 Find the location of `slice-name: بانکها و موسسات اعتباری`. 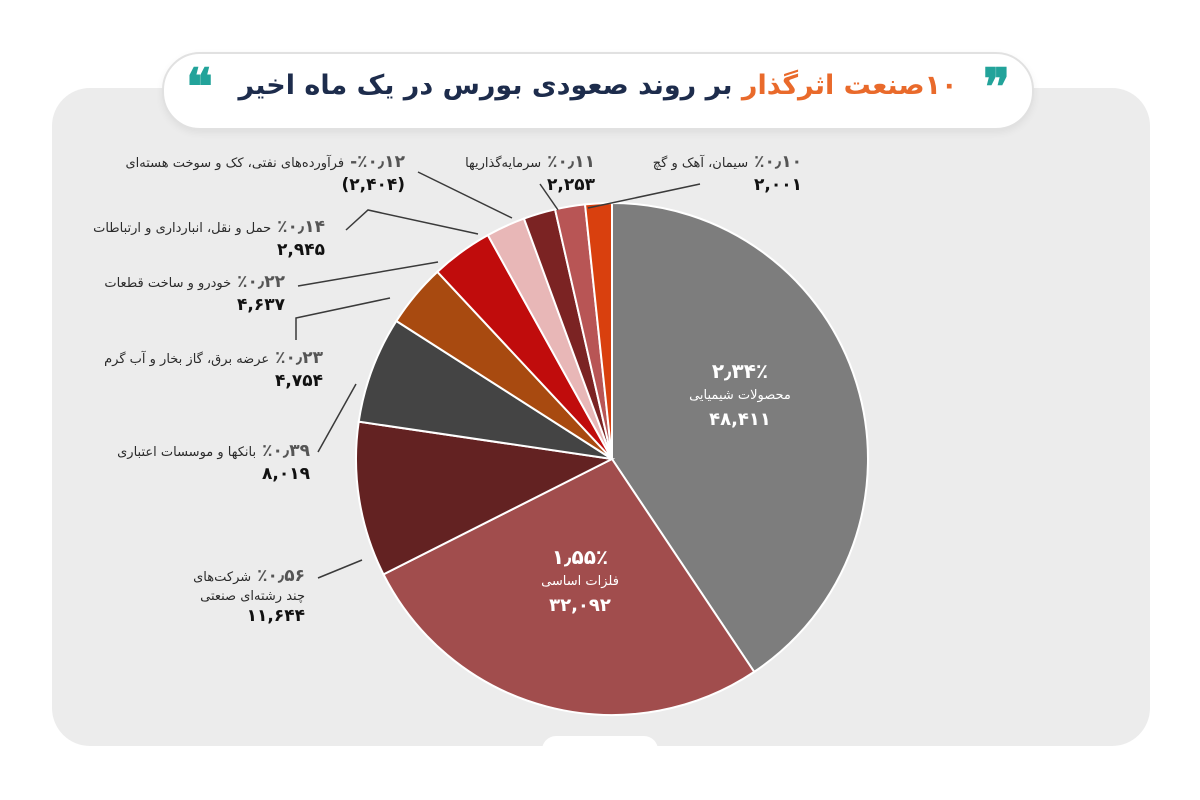

slice-name: بانکها و موسسات اعتباری is located at coordinates (187, 452).